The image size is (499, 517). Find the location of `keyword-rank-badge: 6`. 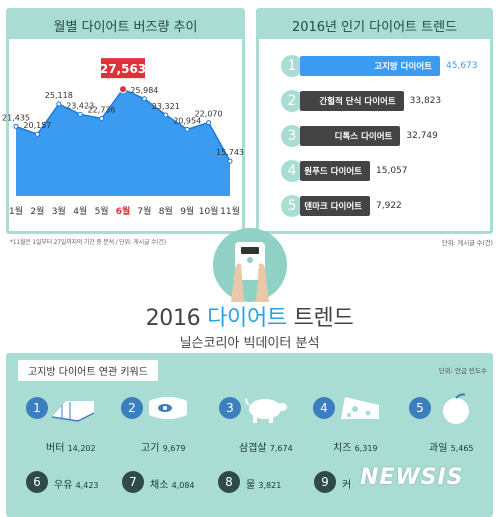

keyword-rank-badge: 6 is located at coordinates (37, 482).